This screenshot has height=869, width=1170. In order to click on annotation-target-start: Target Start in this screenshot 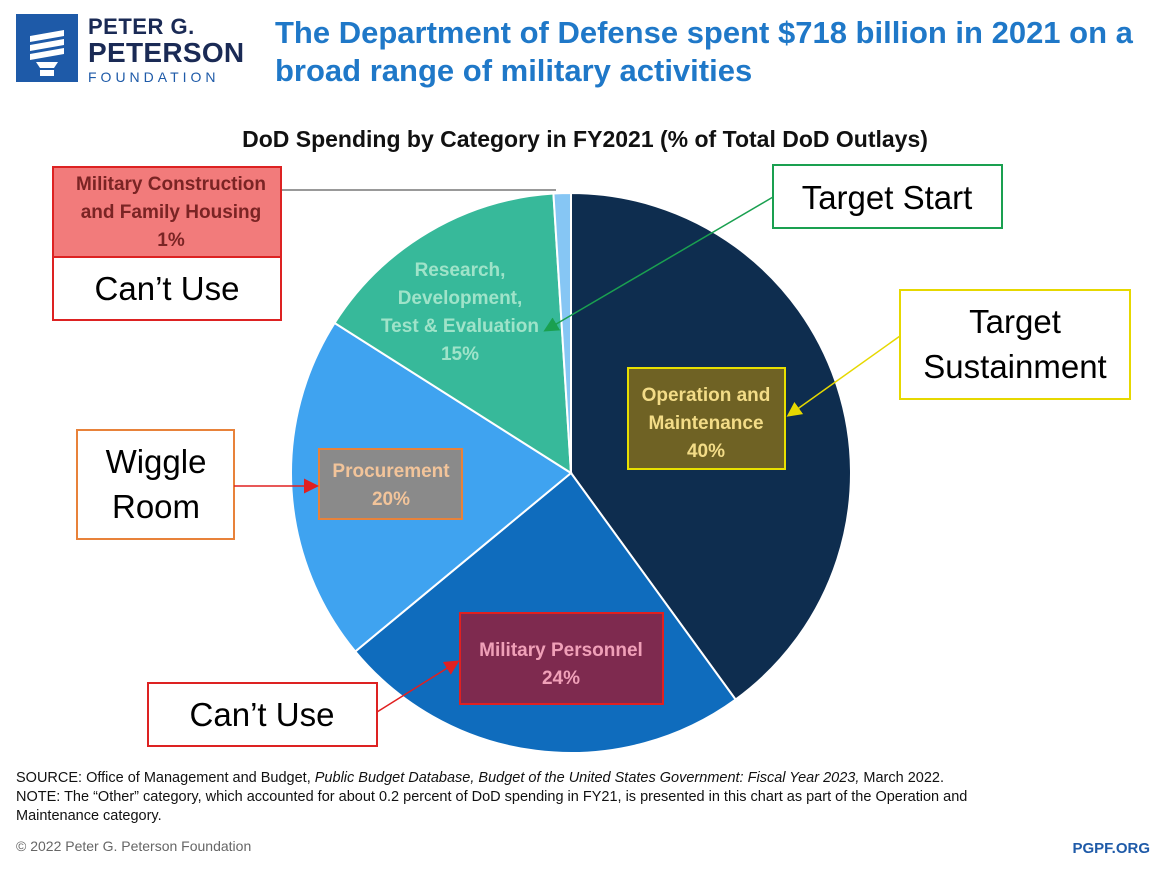, I will do `click(887, 197)`.